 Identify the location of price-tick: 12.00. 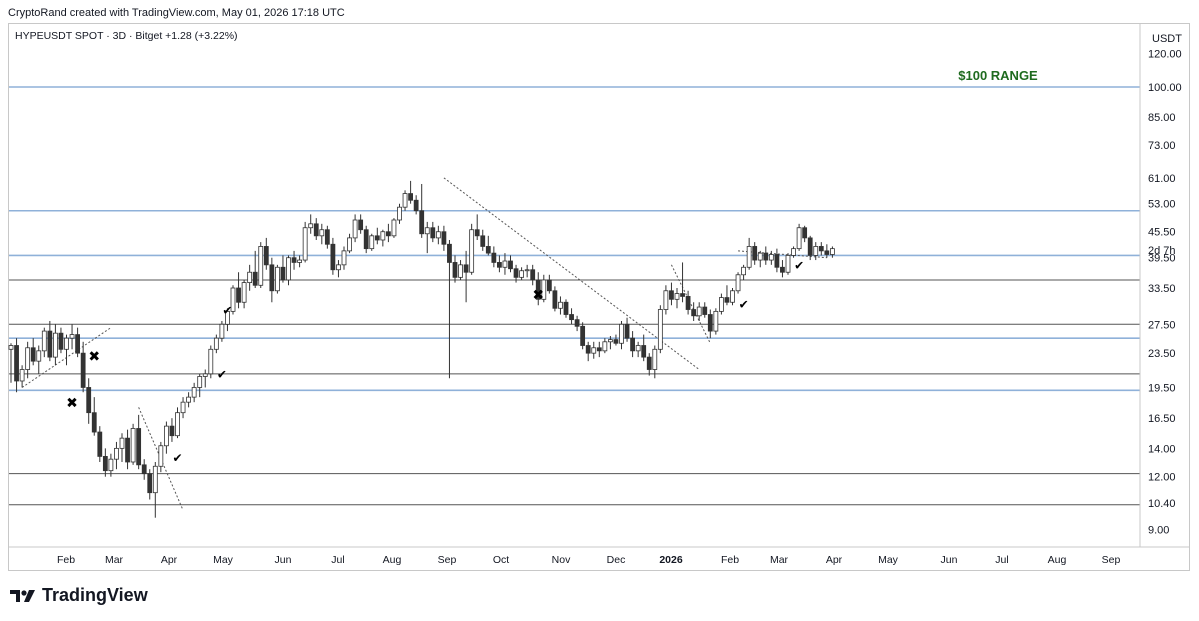
(1162, 478).